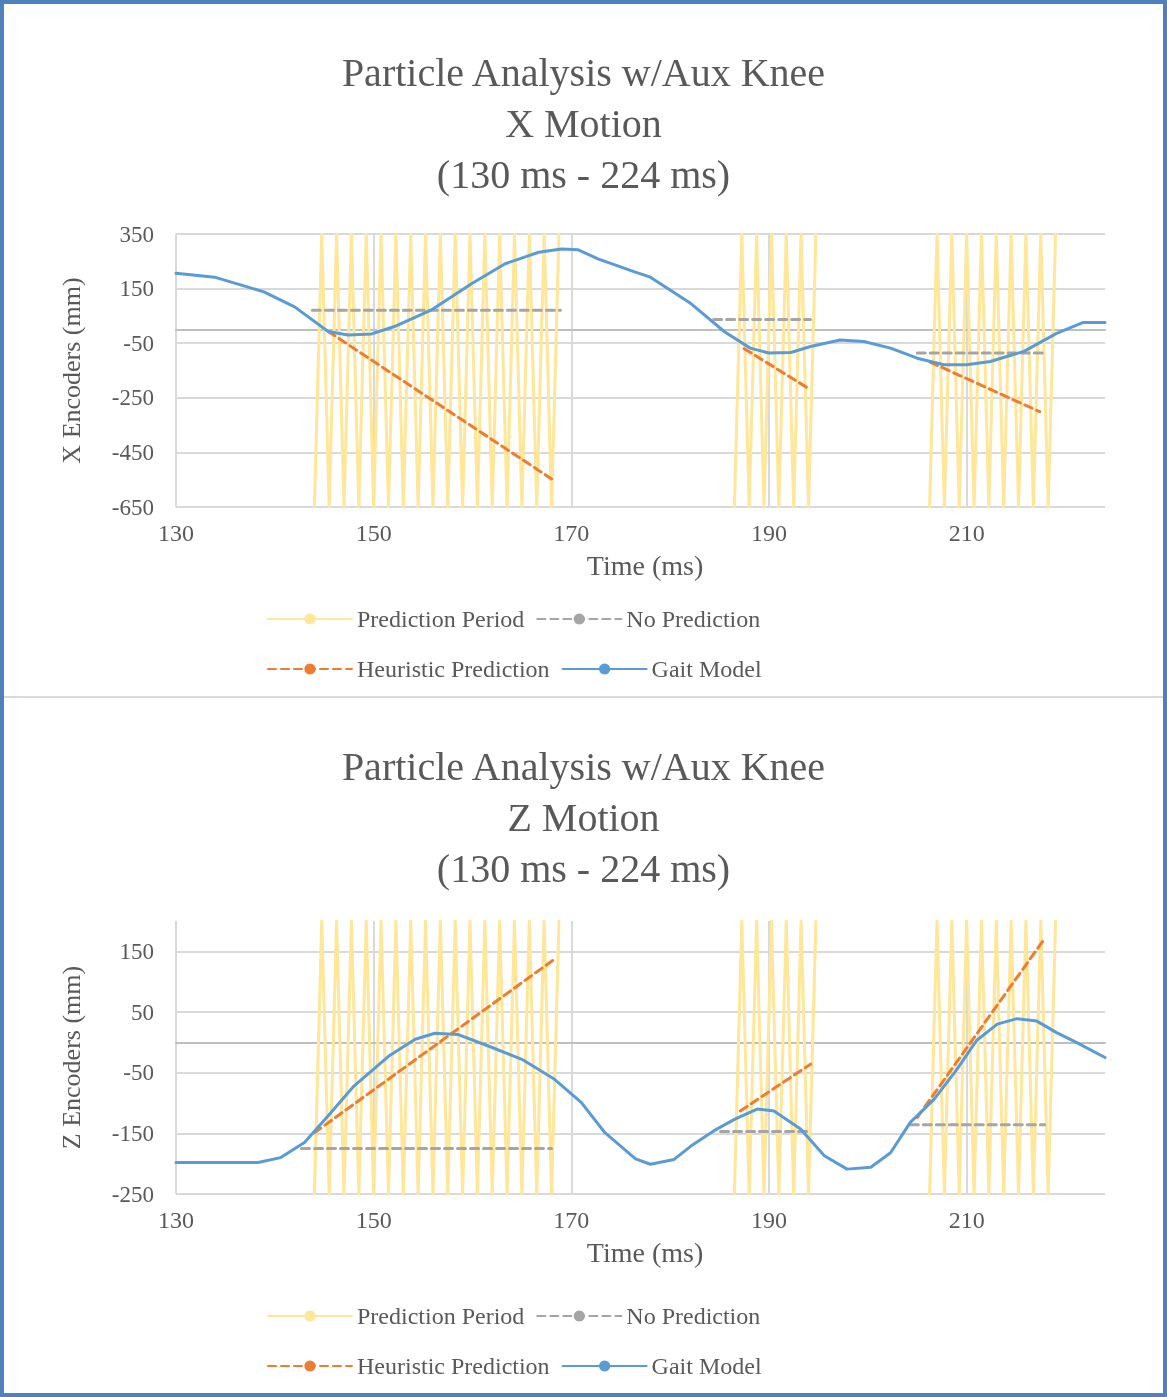 This screenshot has width=1167, height=1397. Describe the element at coordinates (583, 123) in the screenshot. I see `chart-title: Particle Analysis w/Aux Knee X Motion (130 ms - 224 ms)` at that location.